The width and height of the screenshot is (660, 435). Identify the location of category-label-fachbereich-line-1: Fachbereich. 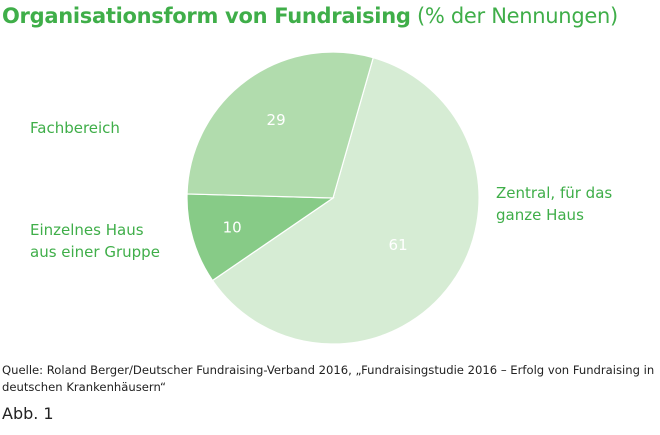
(75, 128).